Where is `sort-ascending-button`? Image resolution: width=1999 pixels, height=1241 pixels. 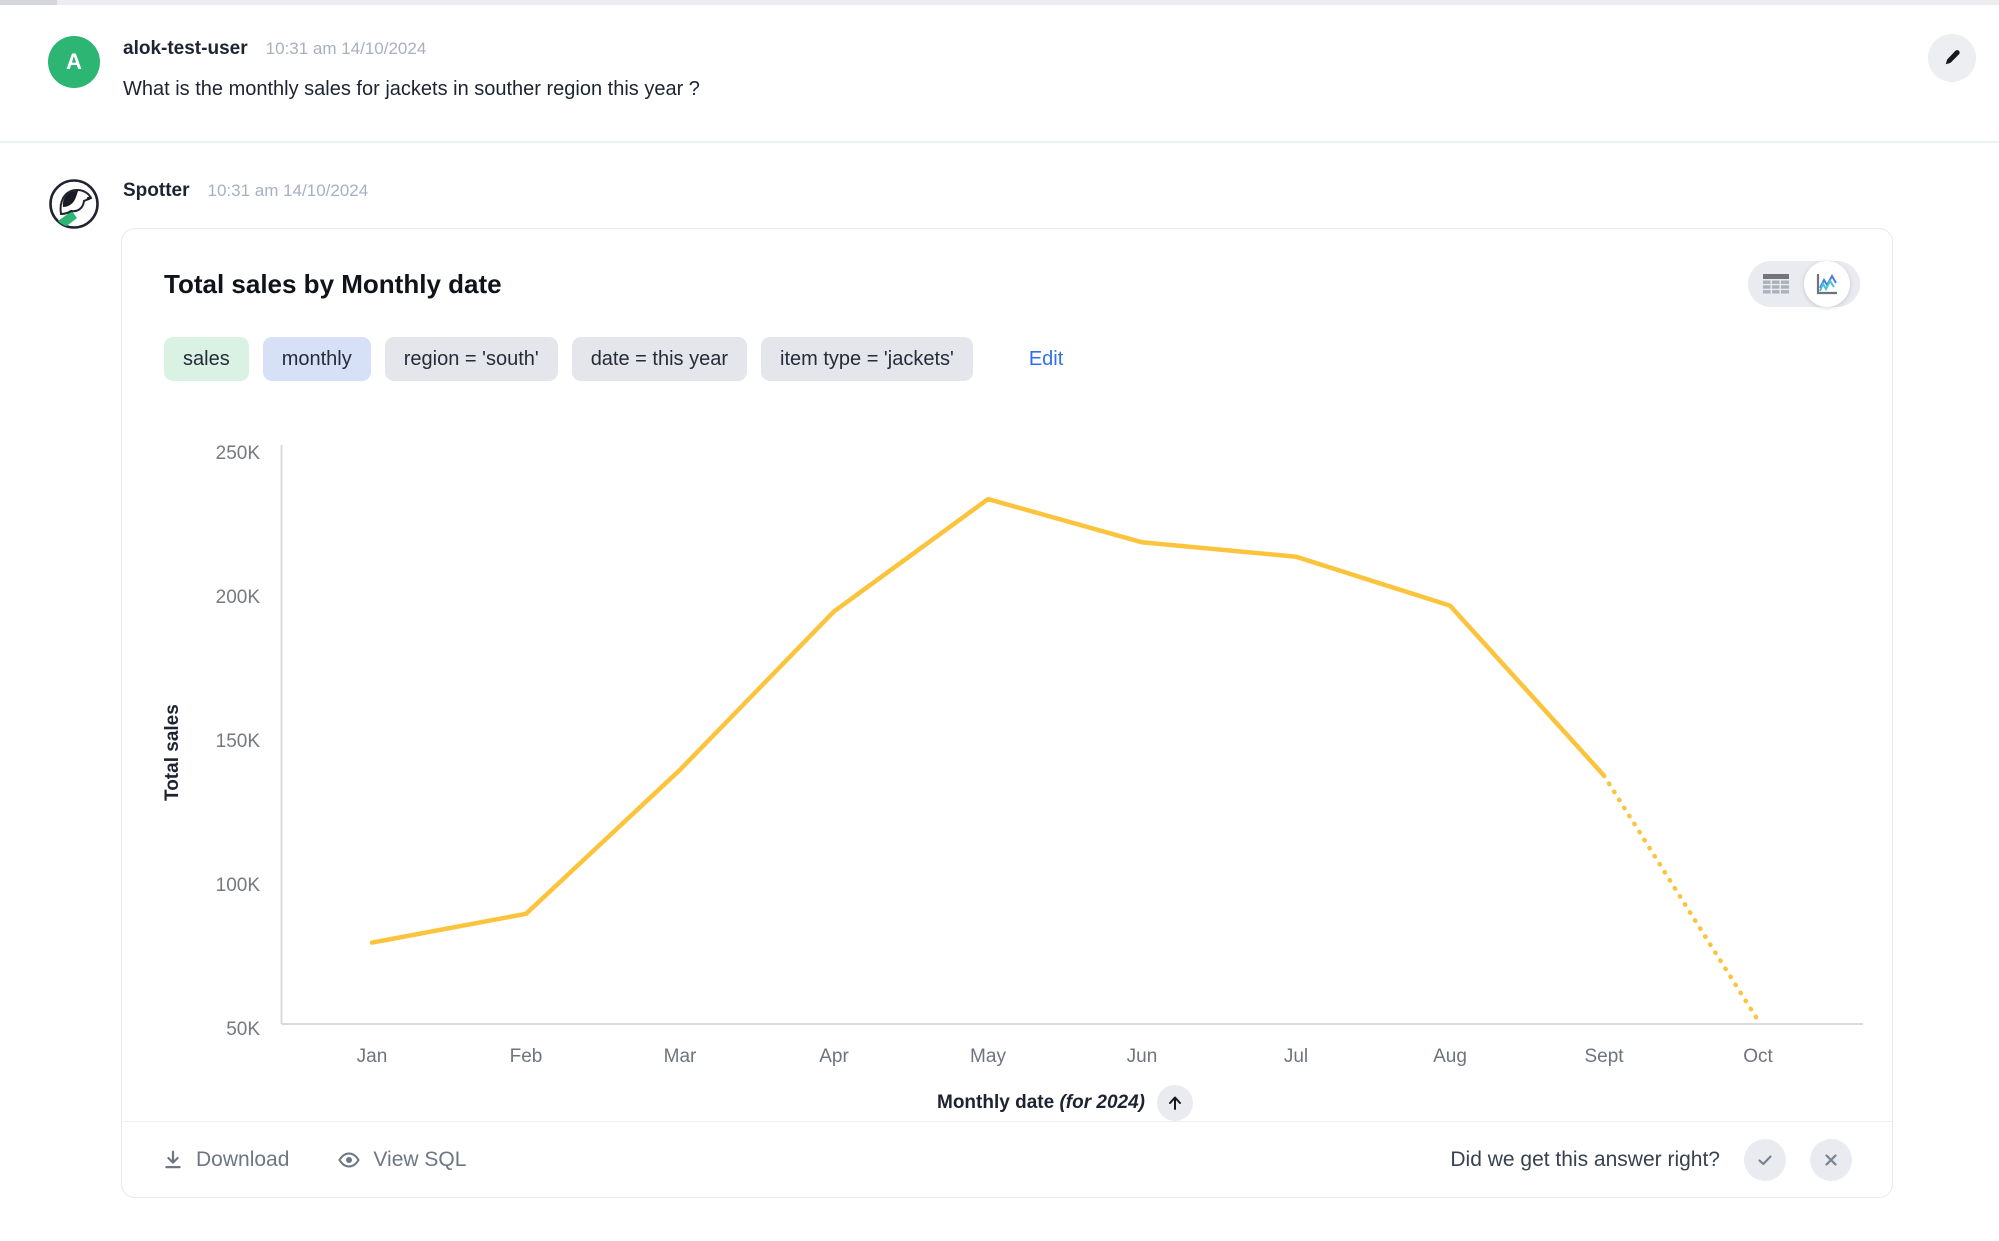
sort-ascending-button is located at coordinates (1174, 1103).